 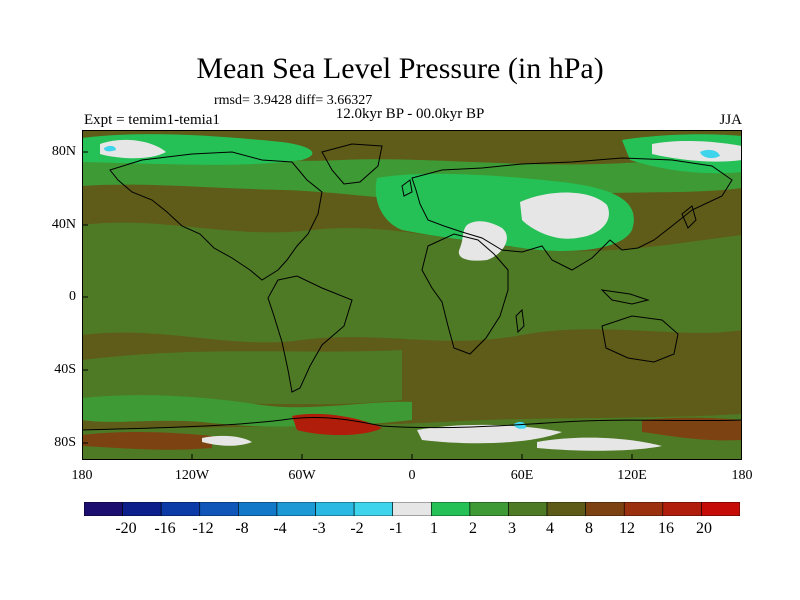 What do you see at coordinates (522, 475) in the screenshot?
I see `x-tick-label: 60E` at bounding box center [522, 475].